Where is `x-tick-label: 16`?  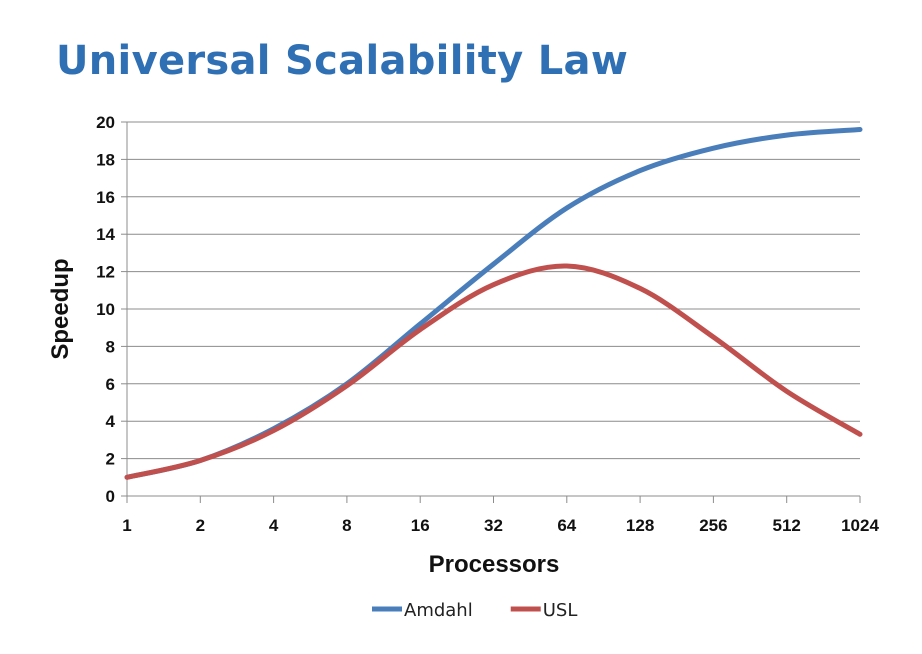
x-tick-label: 16 is located at coordinates (420, 525).